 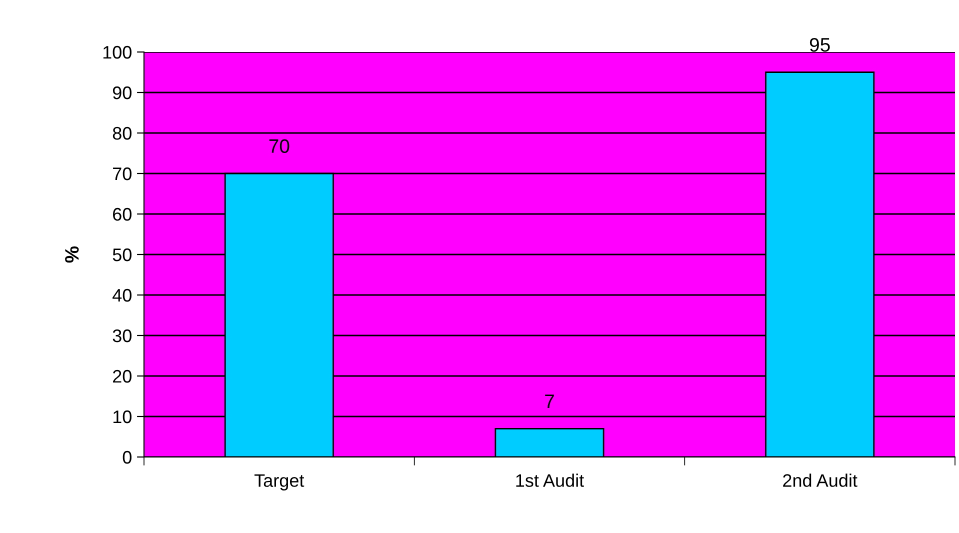 I want to click on y-tick-label: 100, so click(x=117, y=52).